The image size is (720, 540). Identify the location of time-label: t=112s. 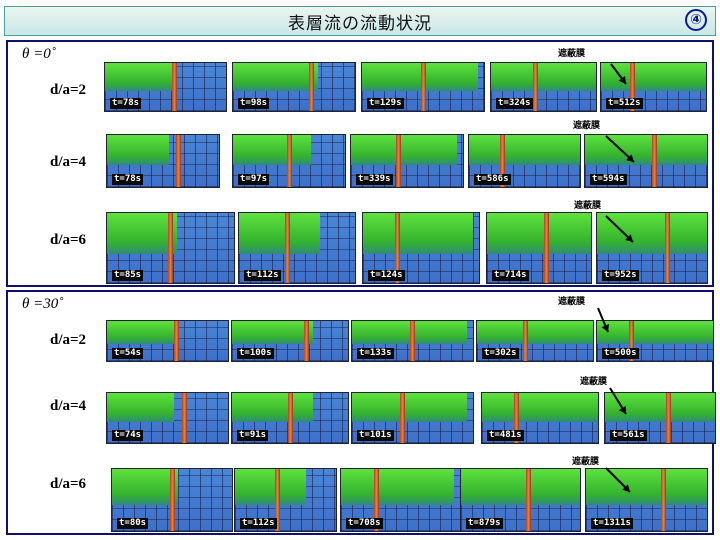
(262, 275).